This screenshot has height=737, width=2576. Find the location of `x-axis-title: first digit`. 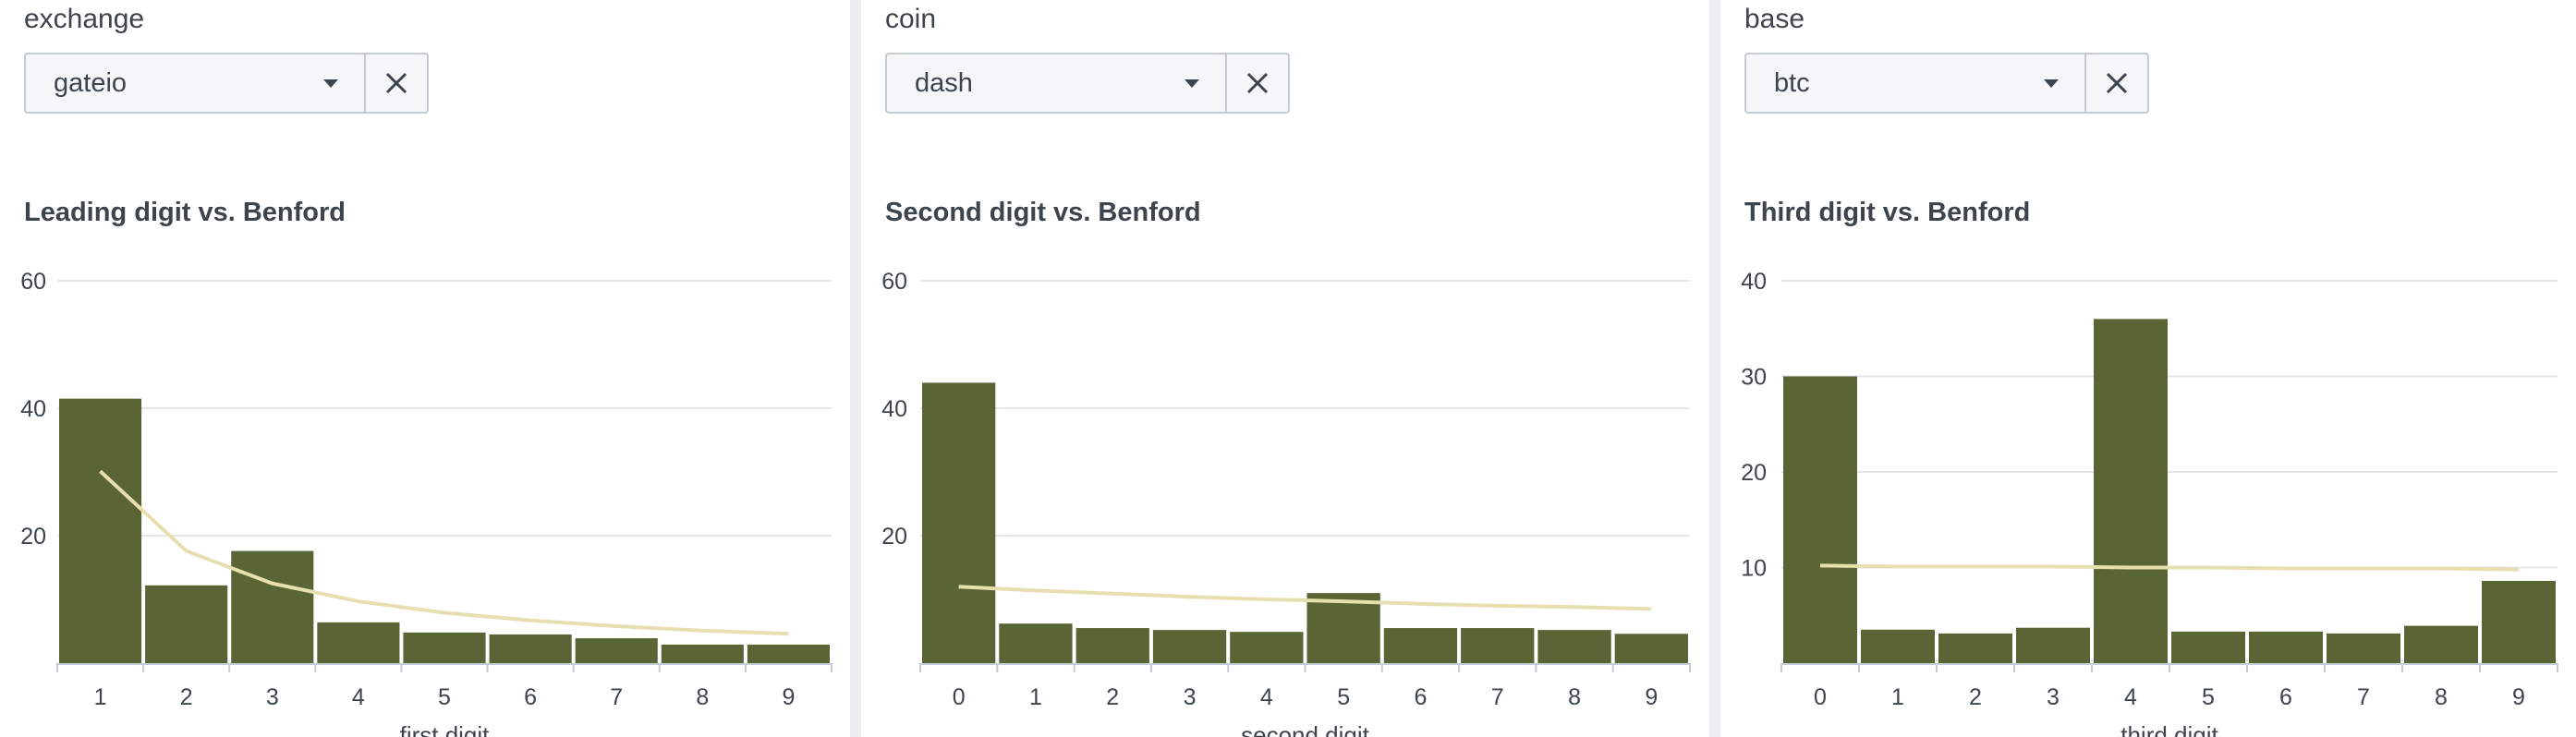

x-axis-title: first digit is located at coordinates (445, 729).